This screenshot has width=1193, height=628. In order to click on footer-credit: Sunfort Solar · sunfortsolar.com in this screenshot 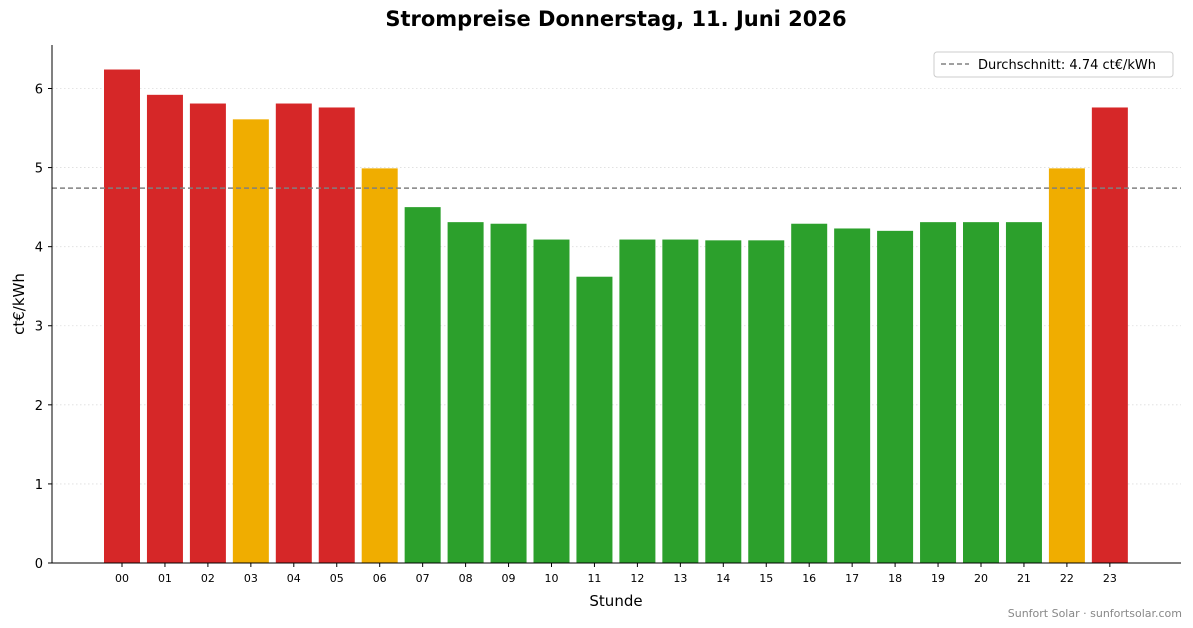, I will do `click(1095, 613)`.